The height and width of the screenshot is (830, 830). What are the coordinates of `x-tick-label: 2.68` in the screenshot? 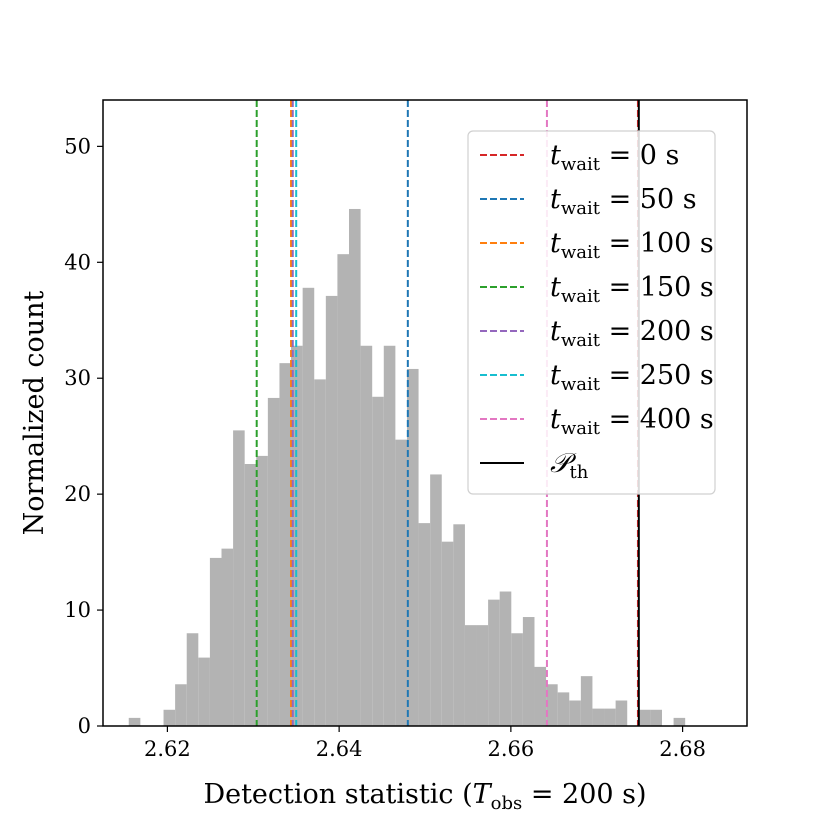 It's located at (682, 749).